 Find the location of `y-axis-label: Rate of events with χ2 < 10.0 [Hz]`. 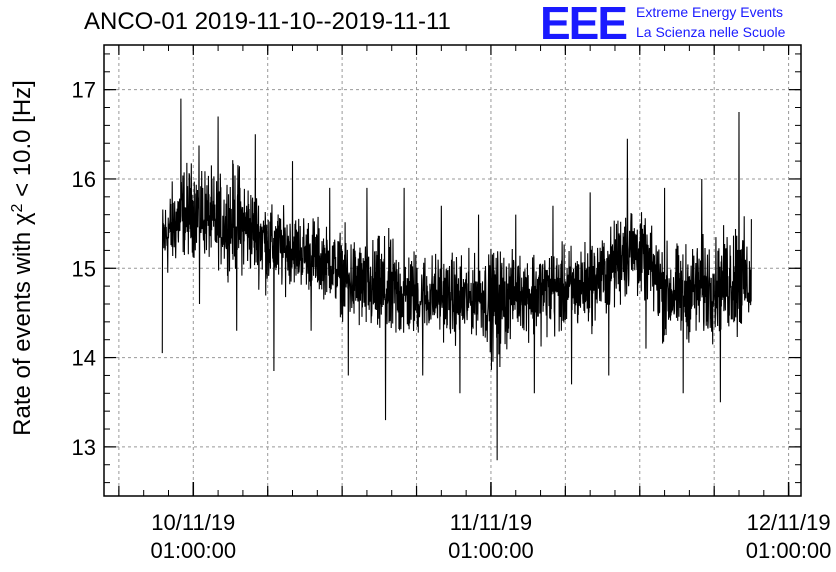

y-axis-label: Rate of events with χ2 < 10.0 [Hz] is located at coordinates (23, 258).